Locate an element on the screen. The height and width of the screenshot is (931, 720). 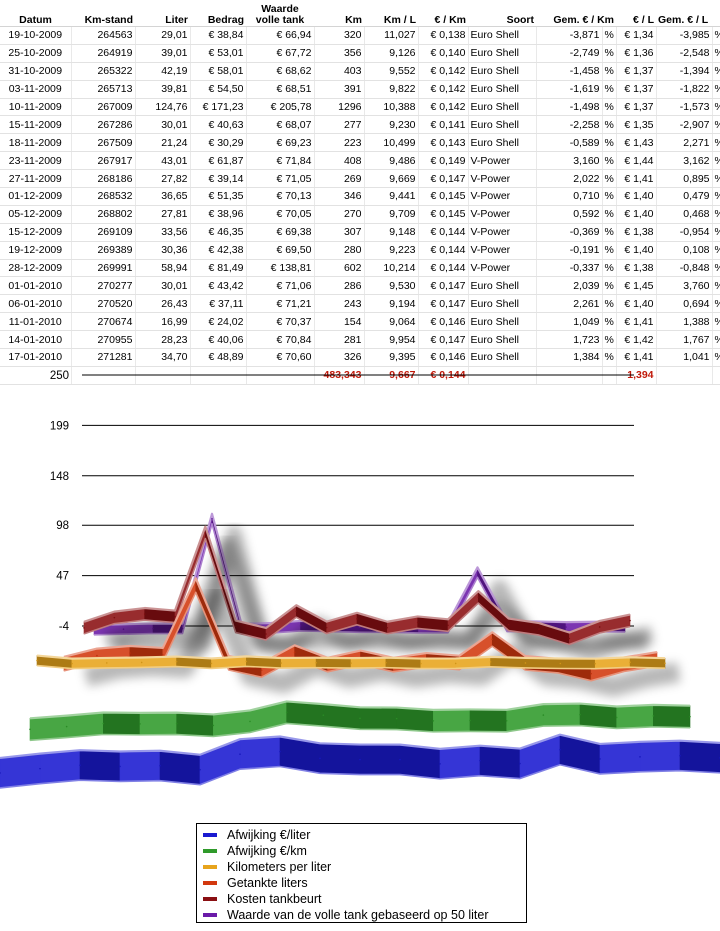
table-cell: -2,749 is located at coordinates (569, 53).